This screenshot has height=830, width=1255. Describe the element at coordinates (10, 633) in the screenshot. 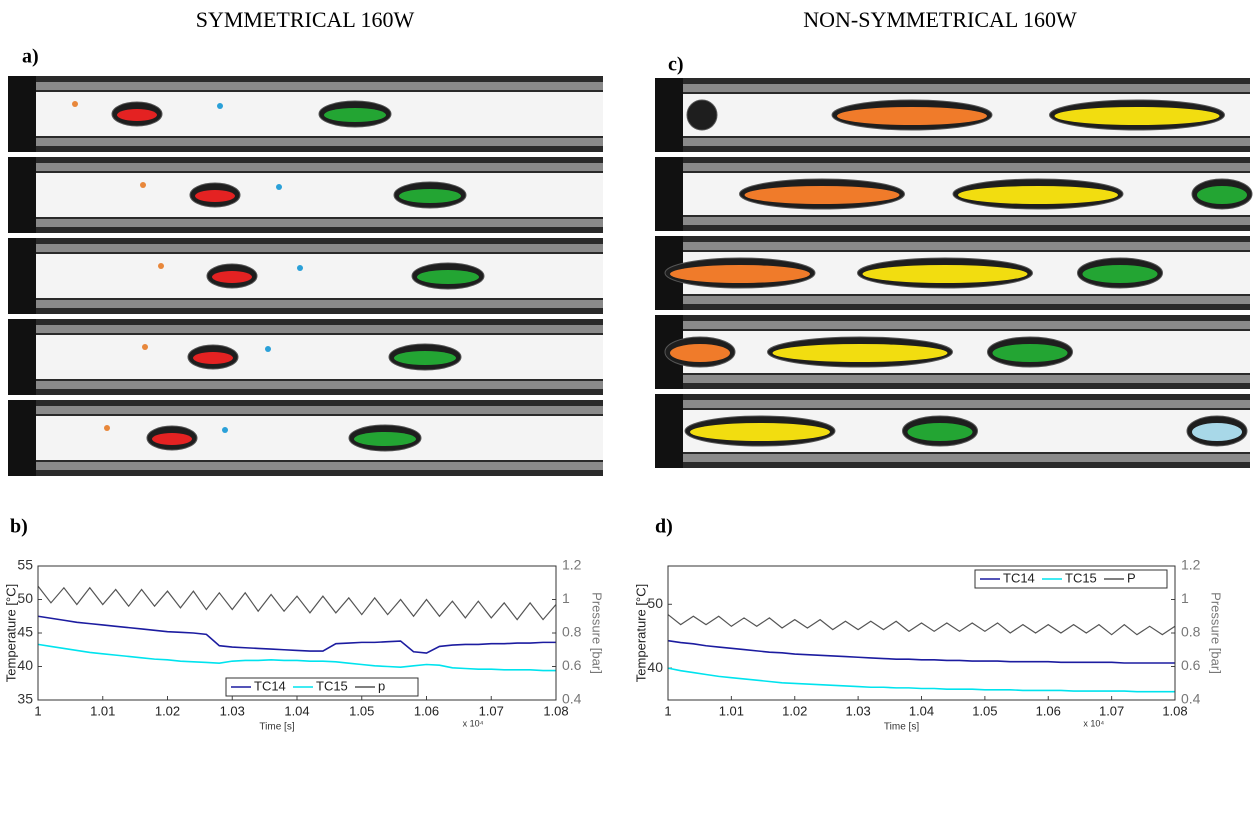

I see `y-axis-label: Temperature [°C]` at that location.